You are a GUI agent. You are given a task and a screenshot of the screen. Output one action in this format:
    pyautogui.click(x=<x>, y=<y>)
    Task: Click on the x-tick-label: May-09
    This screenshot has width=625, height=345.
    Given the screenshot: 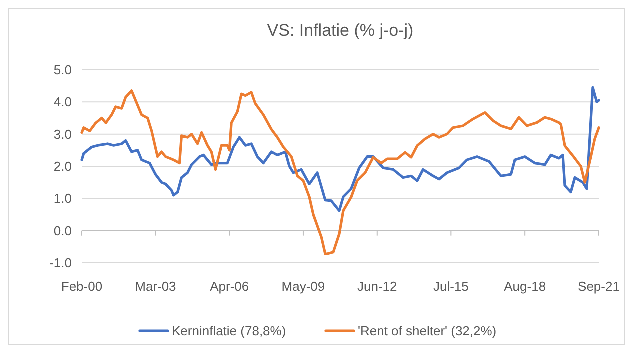 What is the action you would take?
    pyautogui.click(x=304, y=286)
    